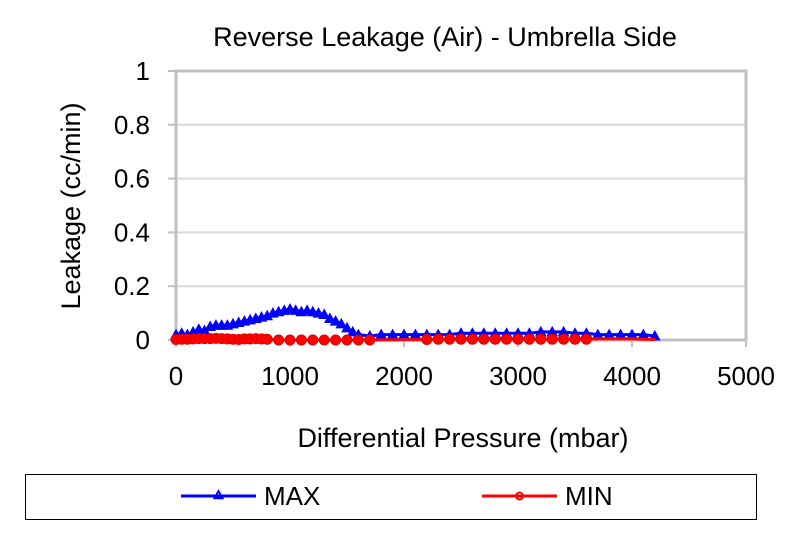  Describe the element at coordinates (218, 494) in the screenshot. I see `triangle-marker-icon` at that location.